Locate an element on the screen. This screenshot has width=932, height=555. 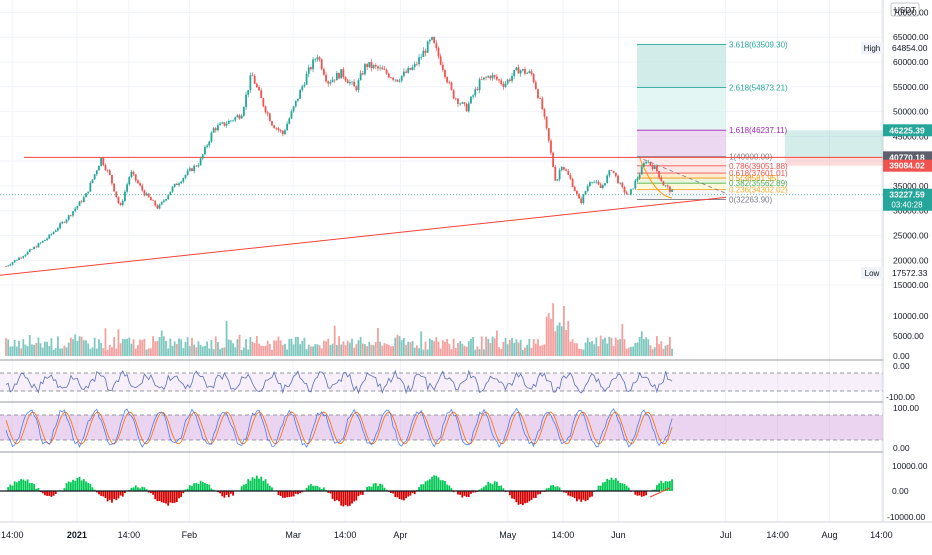
long-position-target is located at coordinates (834, 143).